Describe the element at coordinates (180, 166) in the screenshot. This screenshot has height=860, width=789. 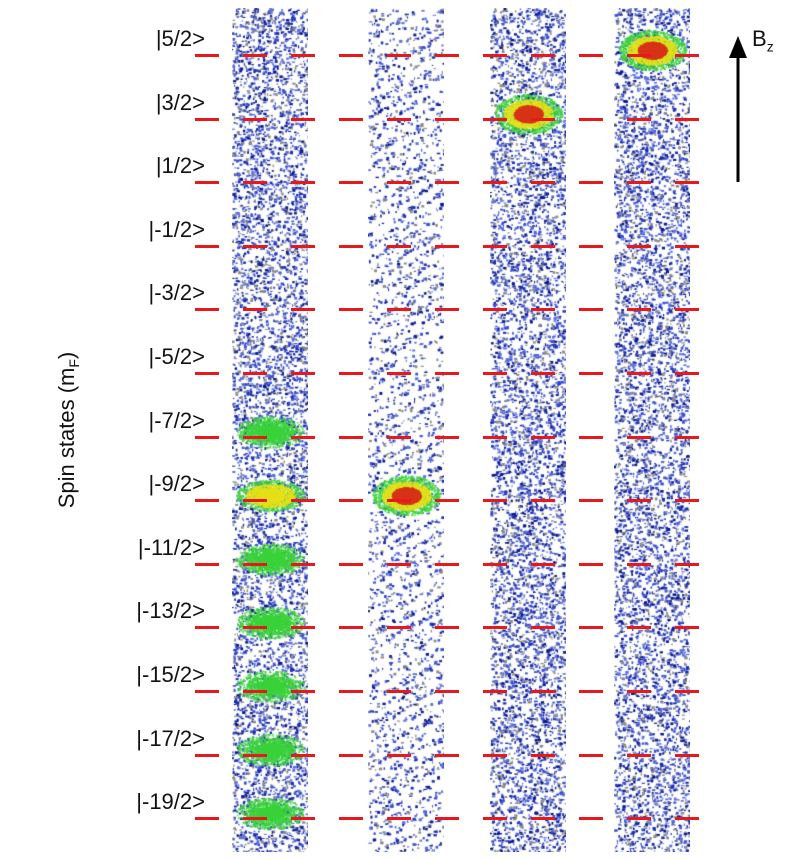
I see `spin-state-label: |1/2>` at that location.